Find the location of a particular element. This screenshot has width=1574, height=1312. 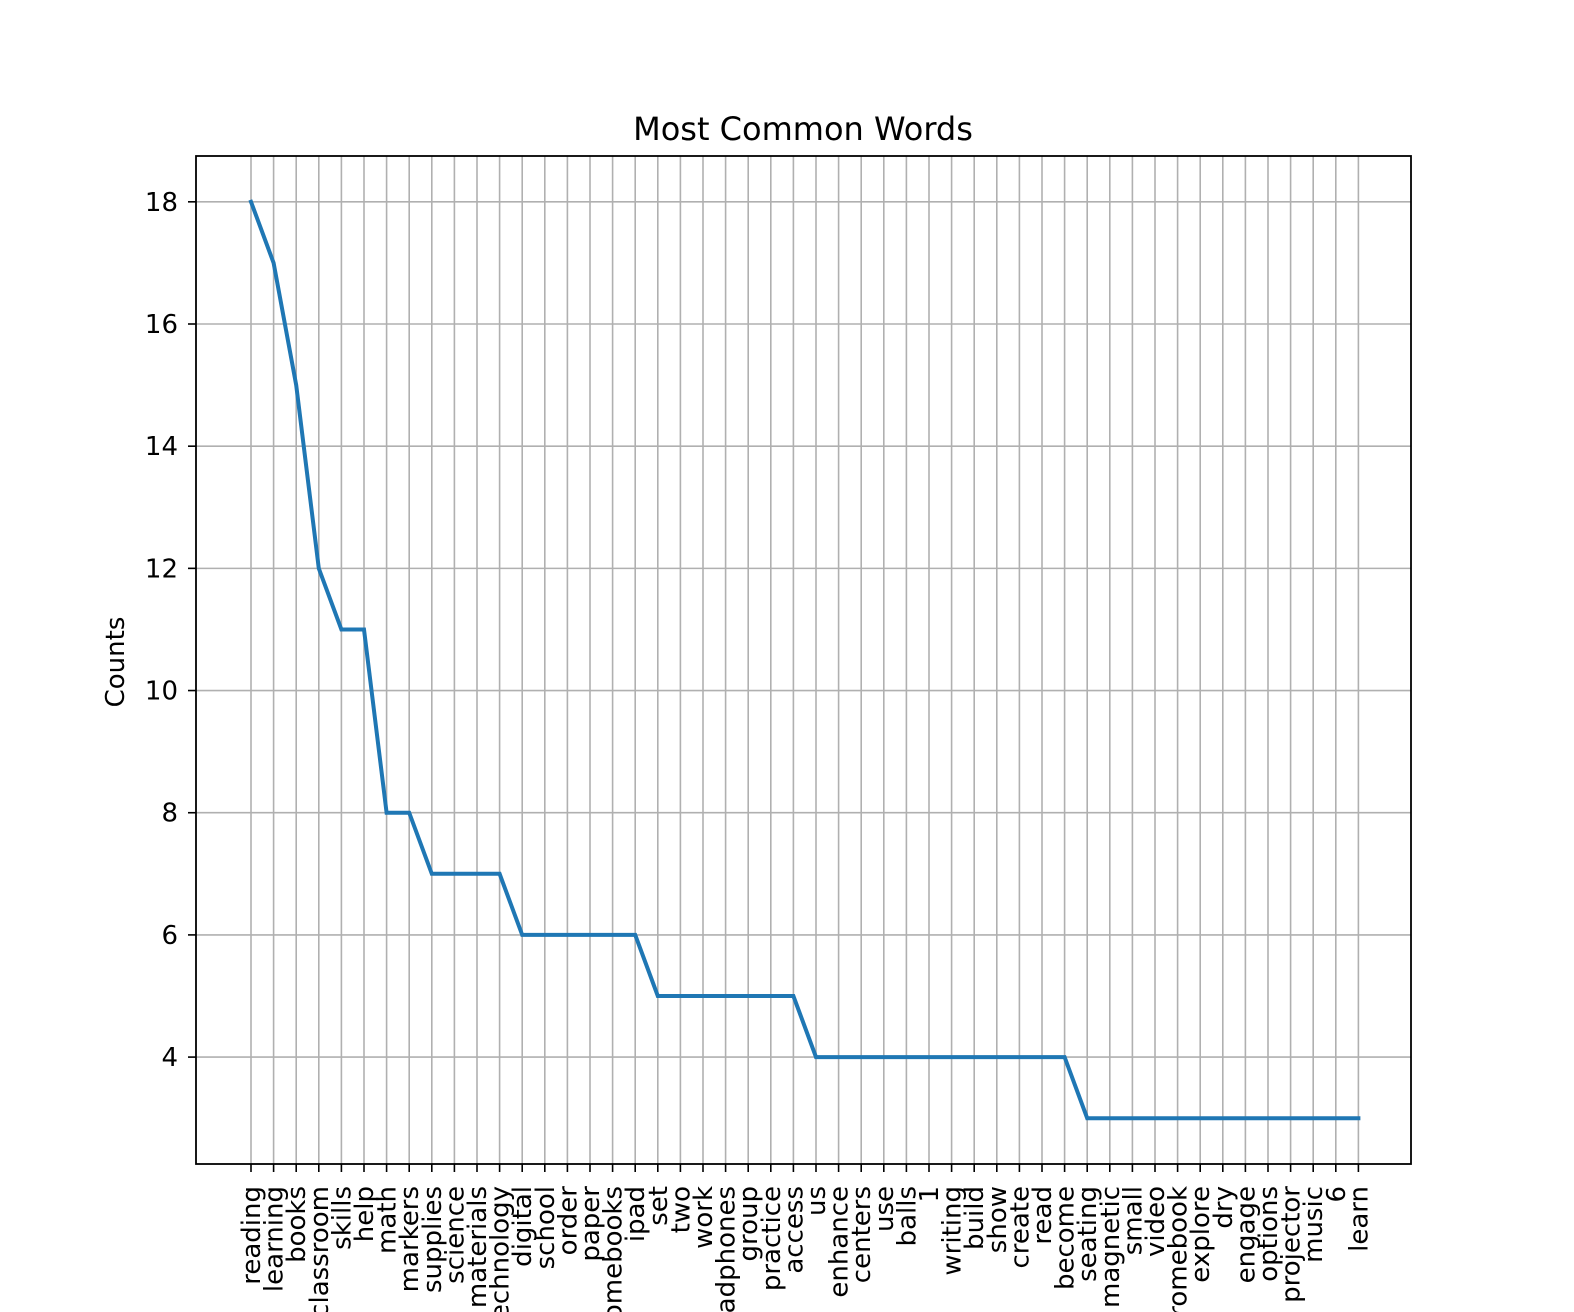

y-axis-label: Counts is located at coordinates (116, 662).